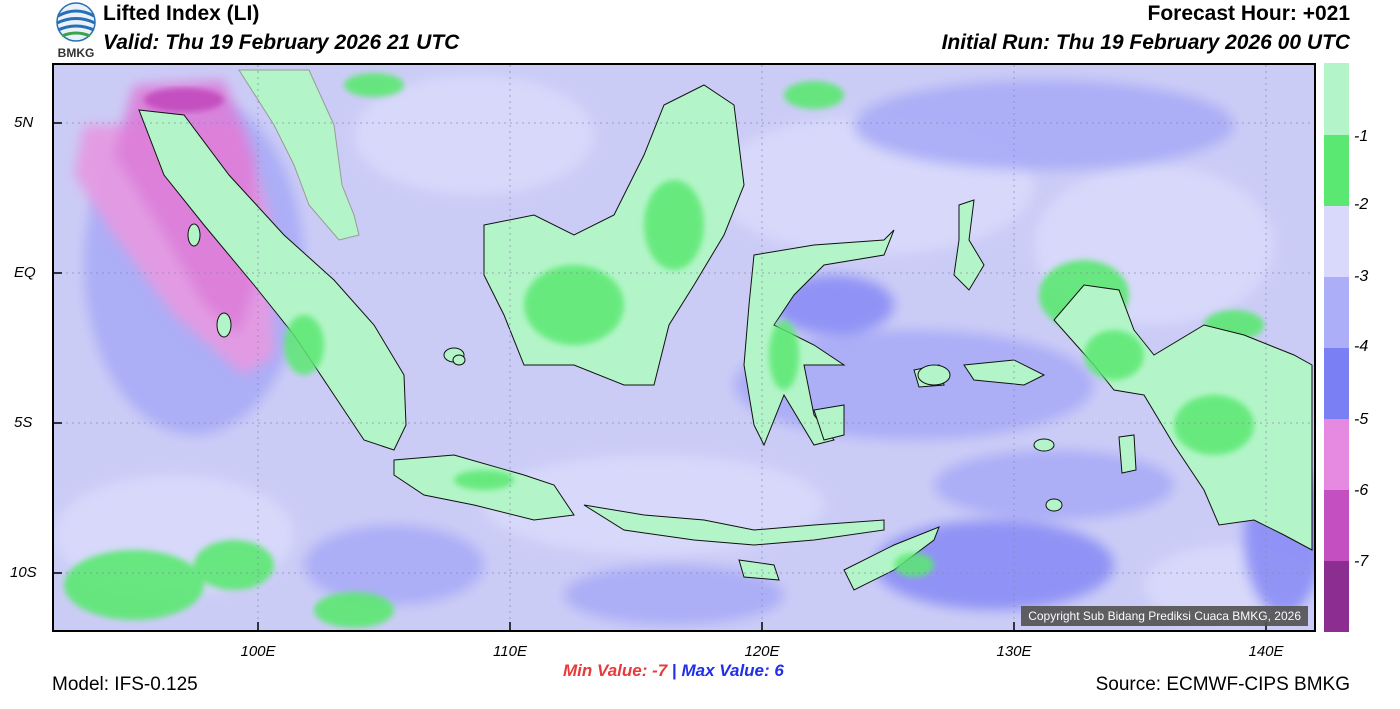 This screenshot has height=709, width=1400. Describe the element at coordinates (23, 572) in the screenshot. I see `y-label-10s: 10S` at that location.